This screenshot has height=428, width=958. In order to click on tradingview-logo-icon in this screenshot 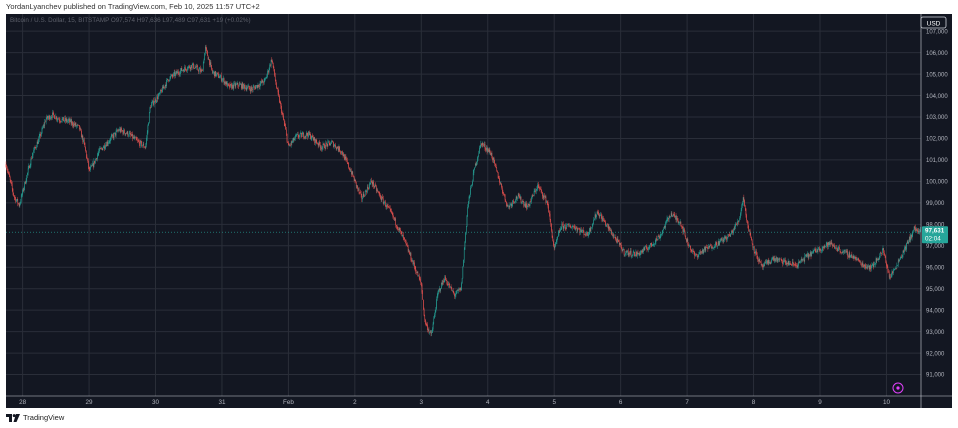, I will do `click(13, 417)`.